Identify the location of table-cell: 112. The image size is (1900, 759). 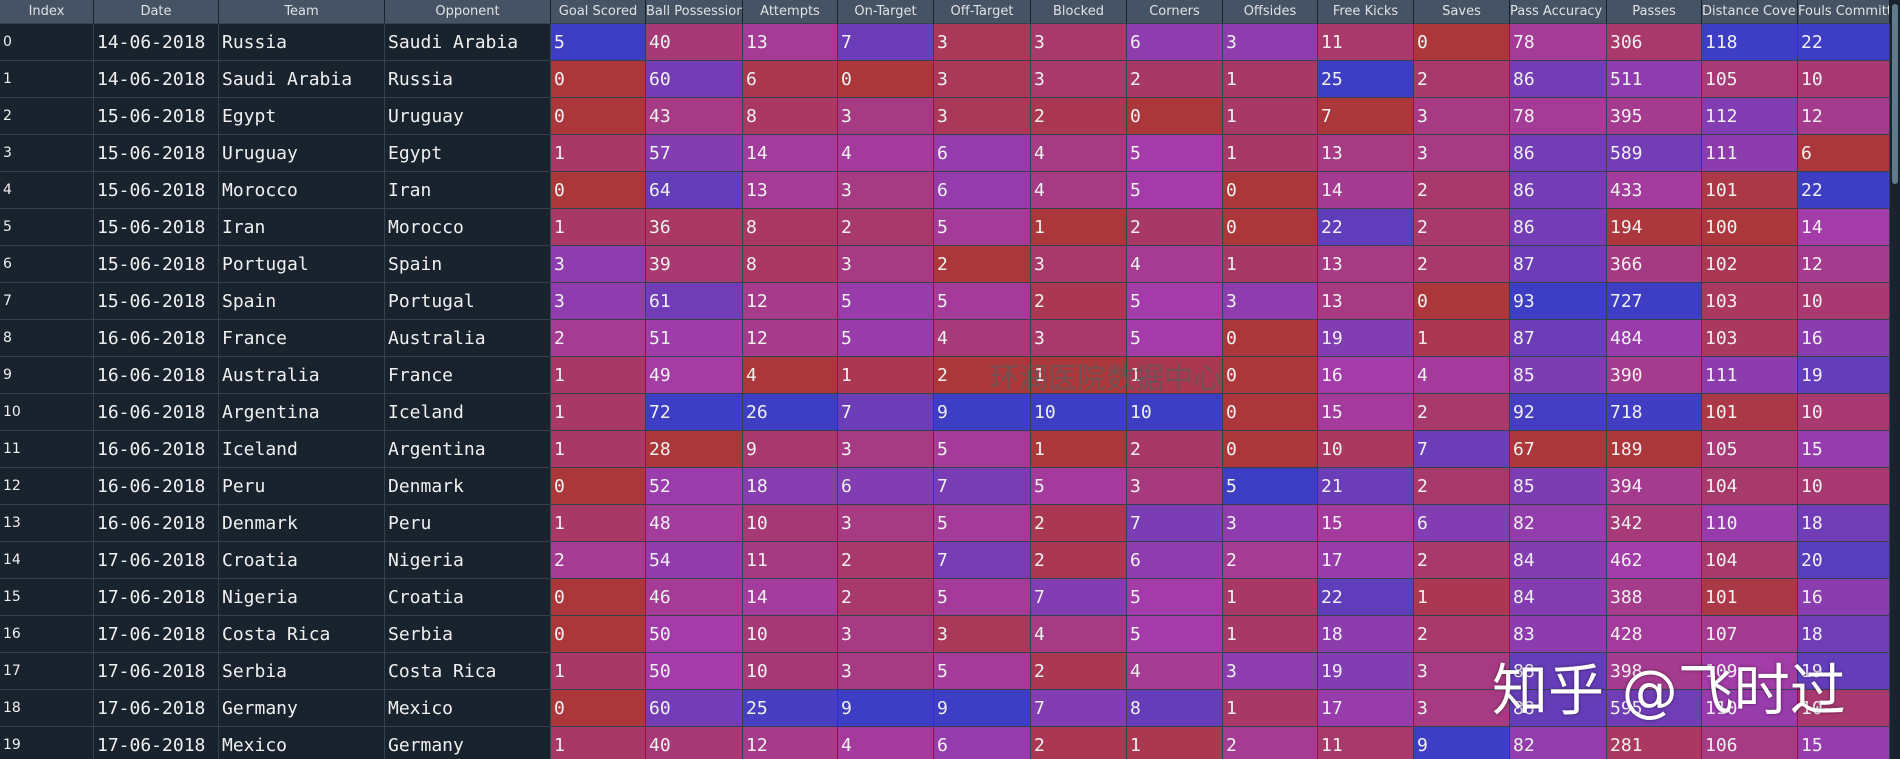
(1750, 116).